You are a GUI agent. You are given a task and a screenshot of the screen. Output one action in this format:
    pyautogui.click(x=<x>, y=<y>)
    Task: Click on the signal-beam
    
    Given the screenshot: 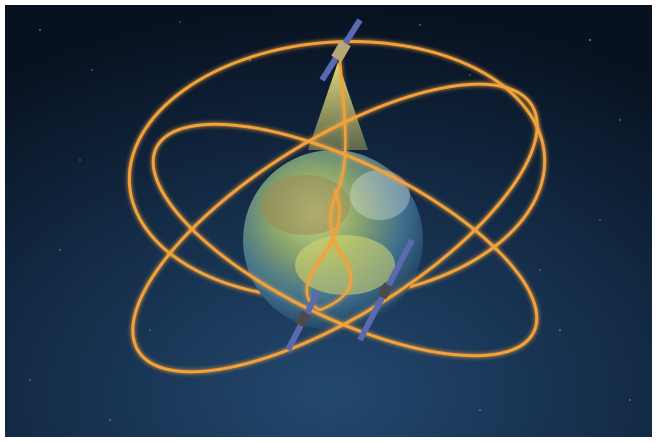 What is the action you would take?
    pyautogui.click(x=338, y=106)
    